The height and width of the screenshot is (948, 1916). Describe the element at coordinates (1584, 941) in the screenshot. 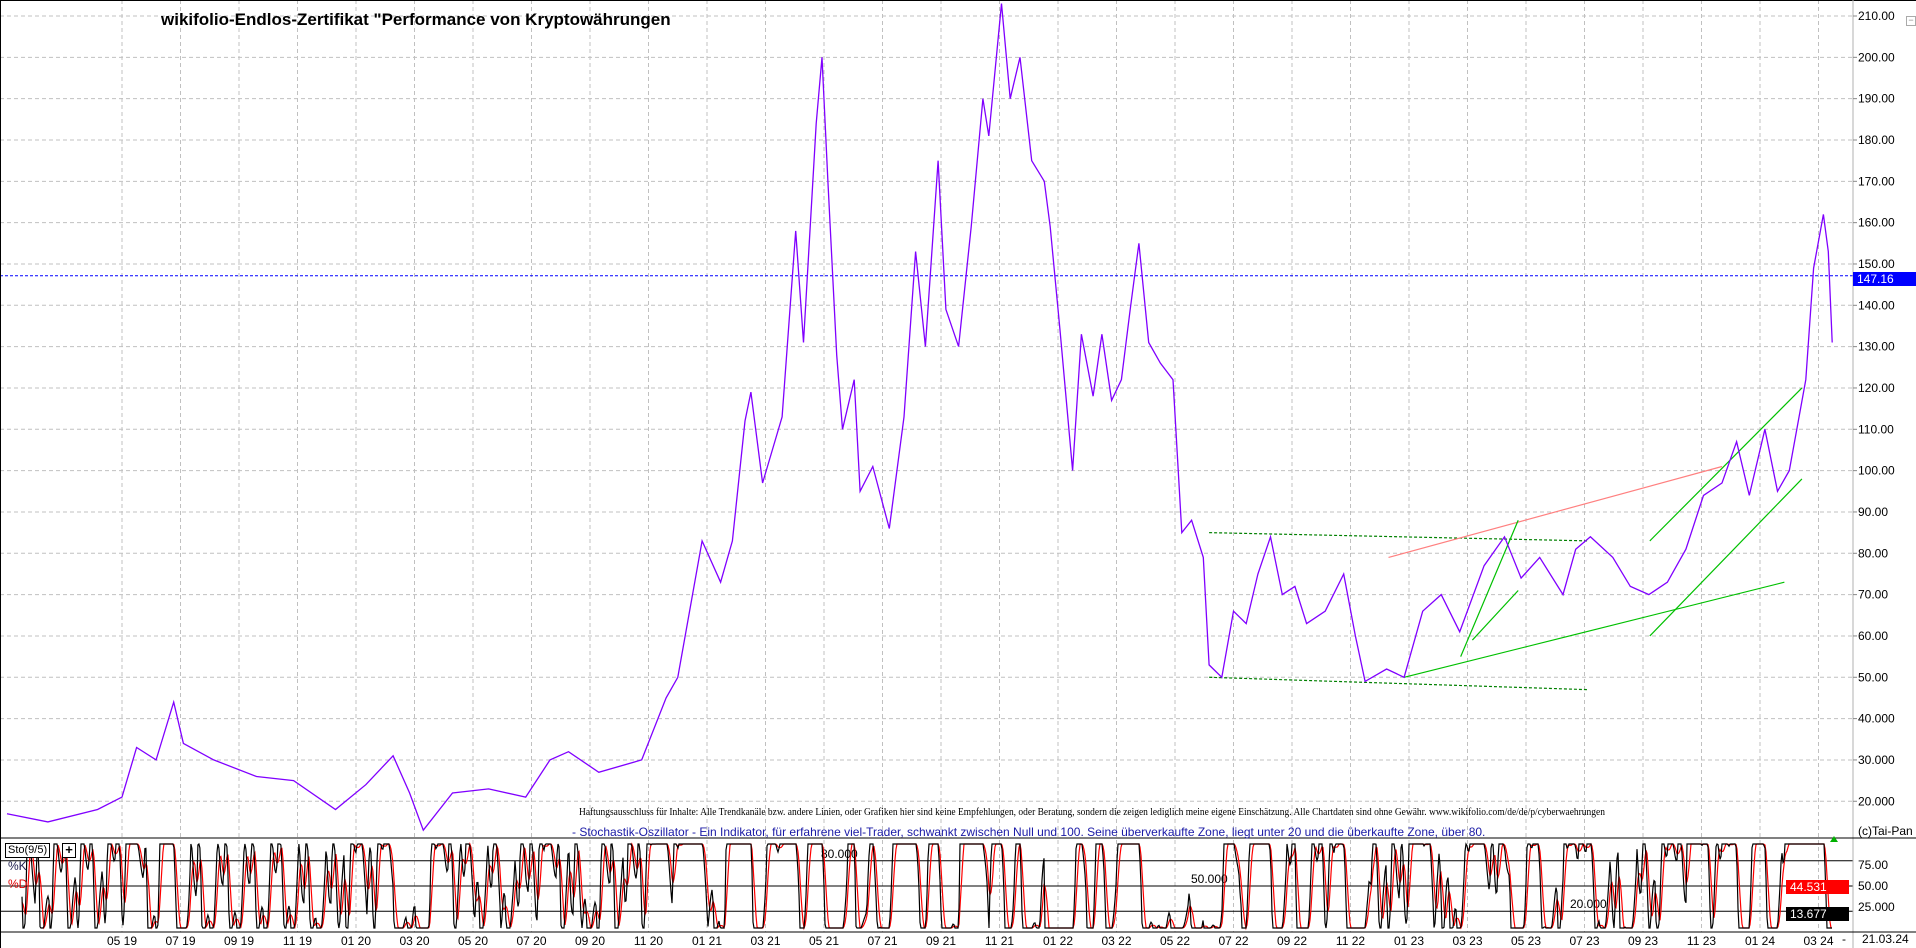

I see `x-tick-label: 07 23` at that location.